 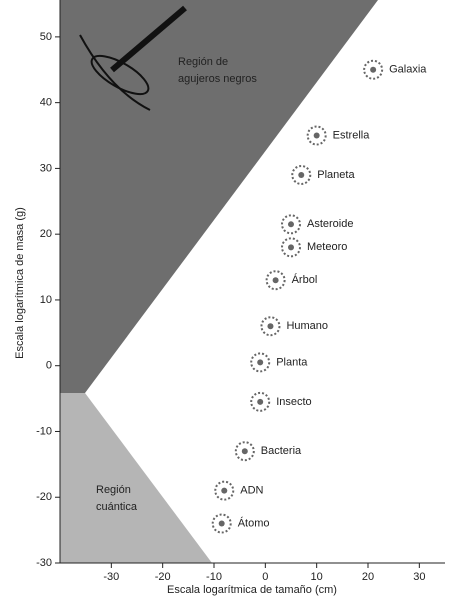 I want to click on region-label: Región de, so click(x=203, y=62).